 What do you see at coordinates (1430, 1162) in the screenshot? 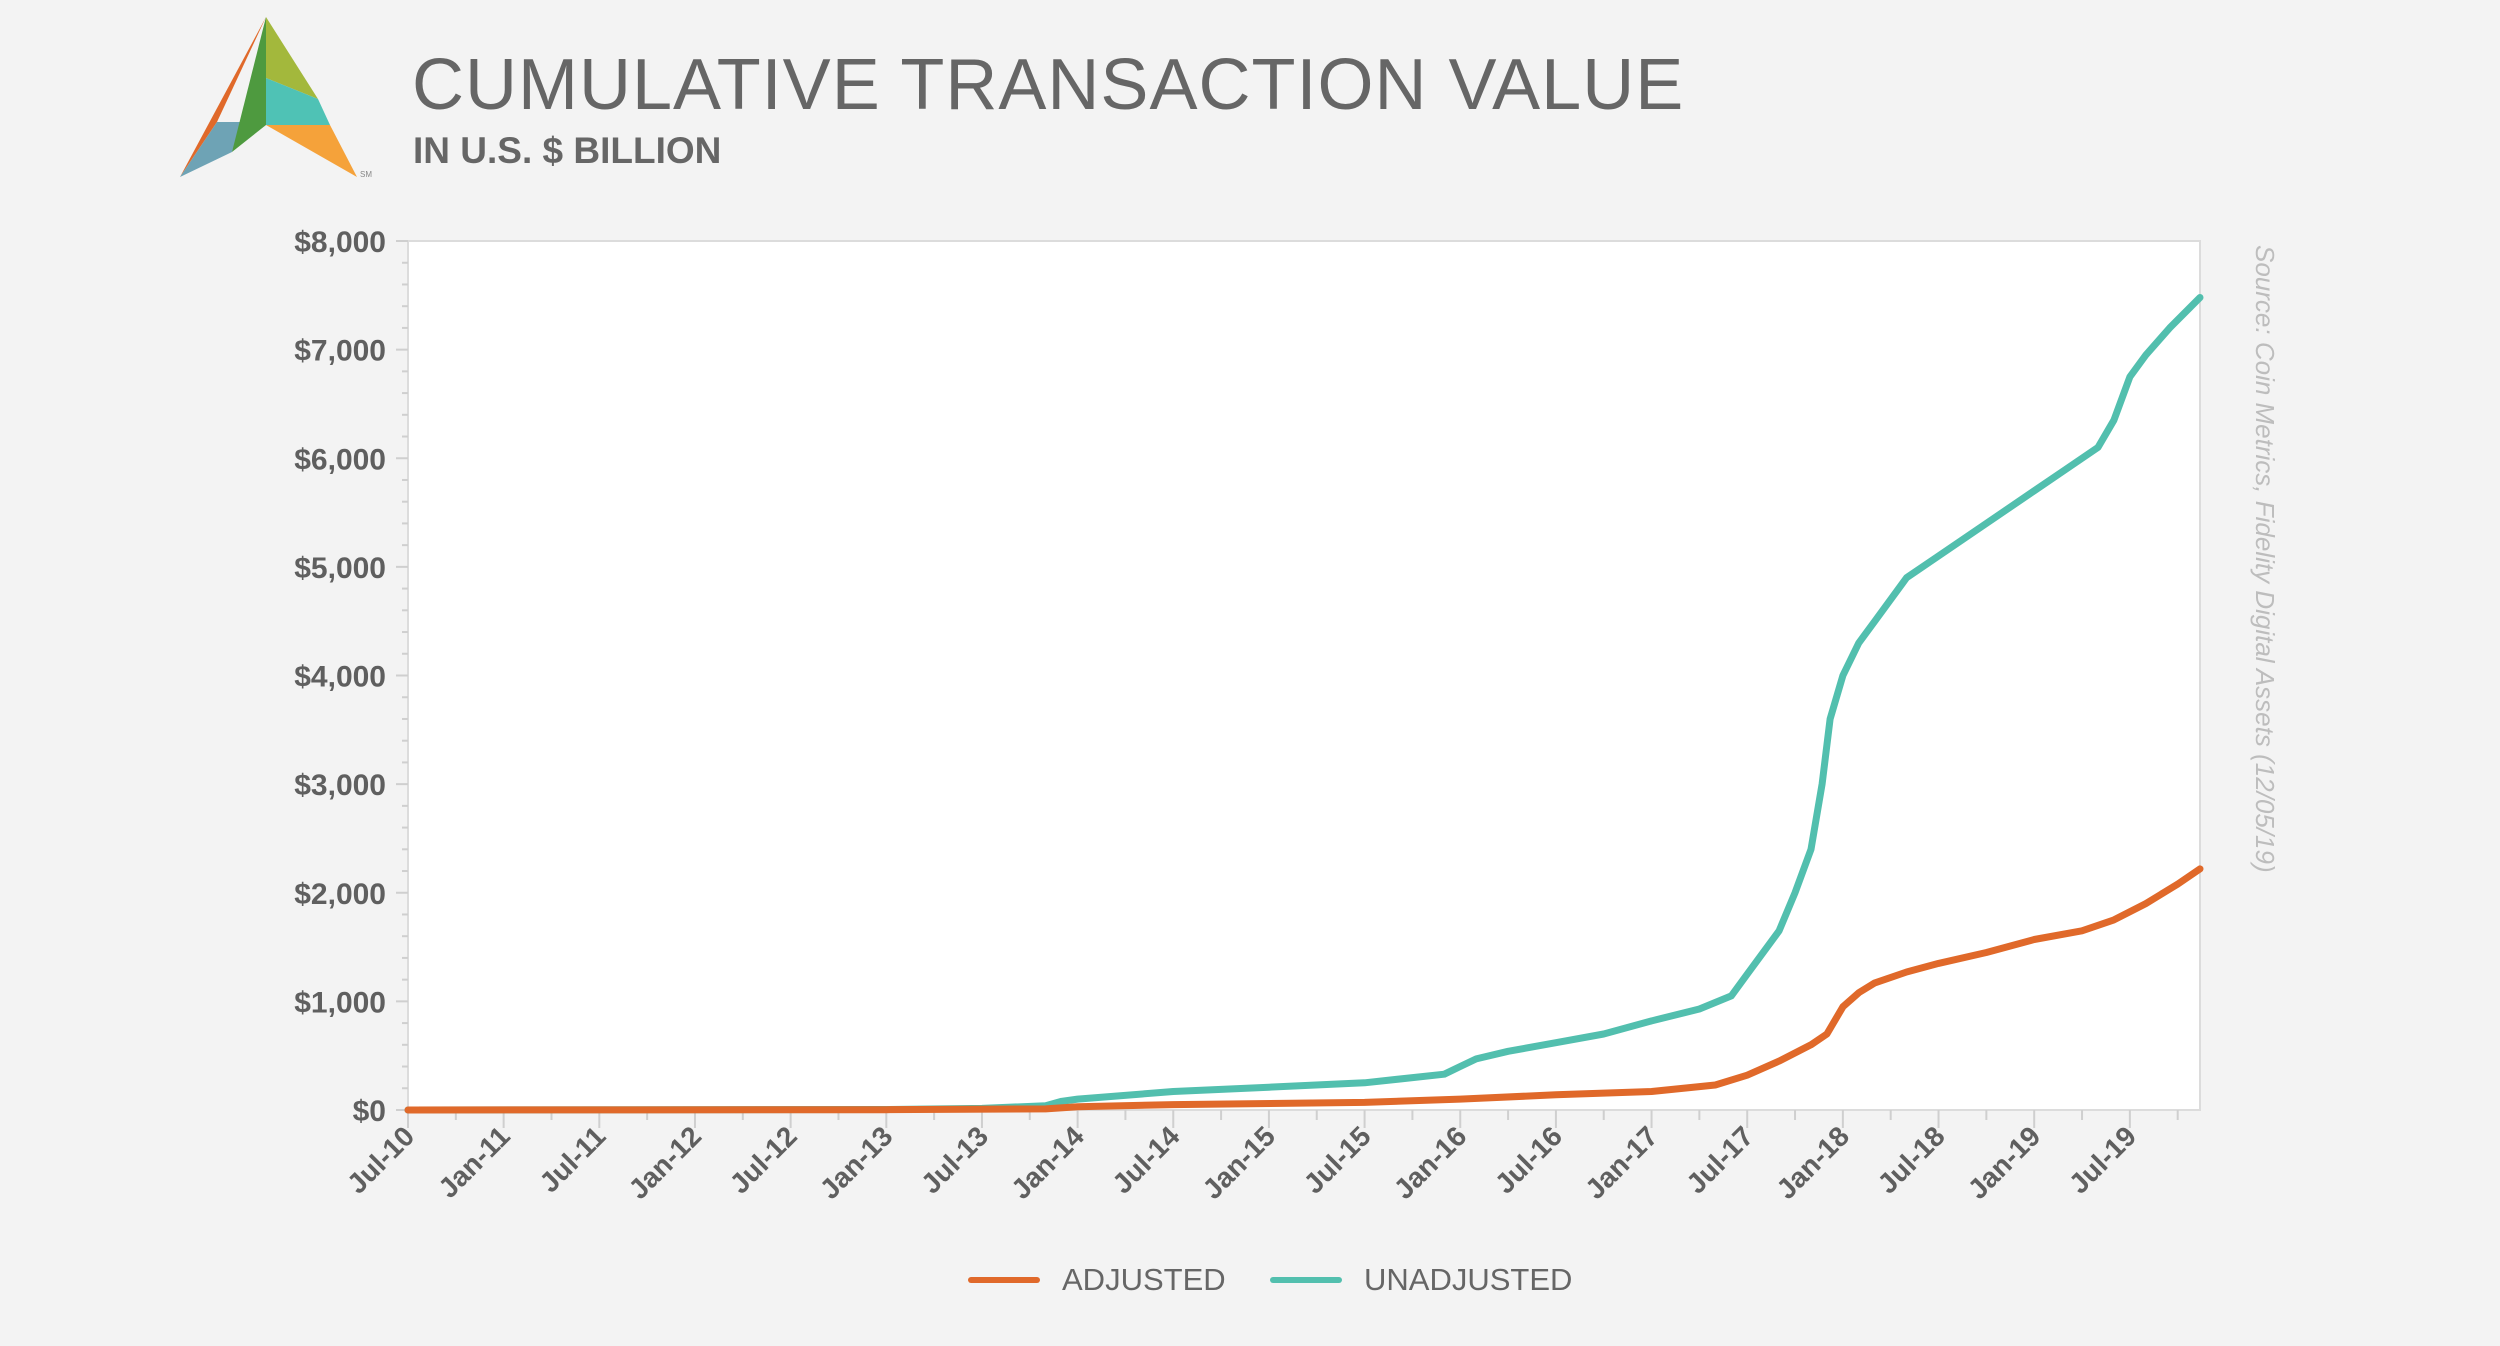
I see `x-tick-label: Jan-16` at bounding box center [1430, 1162].